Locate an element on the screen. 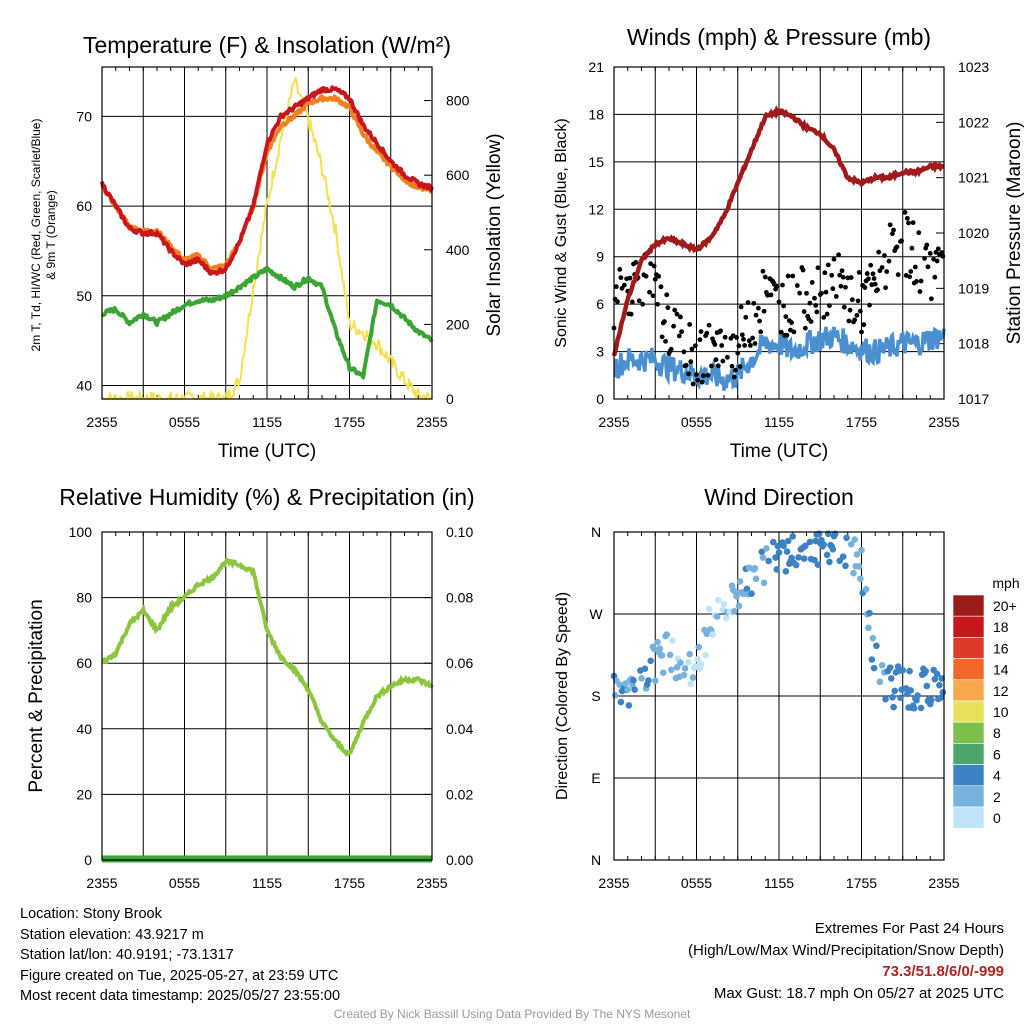  temperature-y2label: Solar Insolation (Yellow) is located at coordinates (494, 234).